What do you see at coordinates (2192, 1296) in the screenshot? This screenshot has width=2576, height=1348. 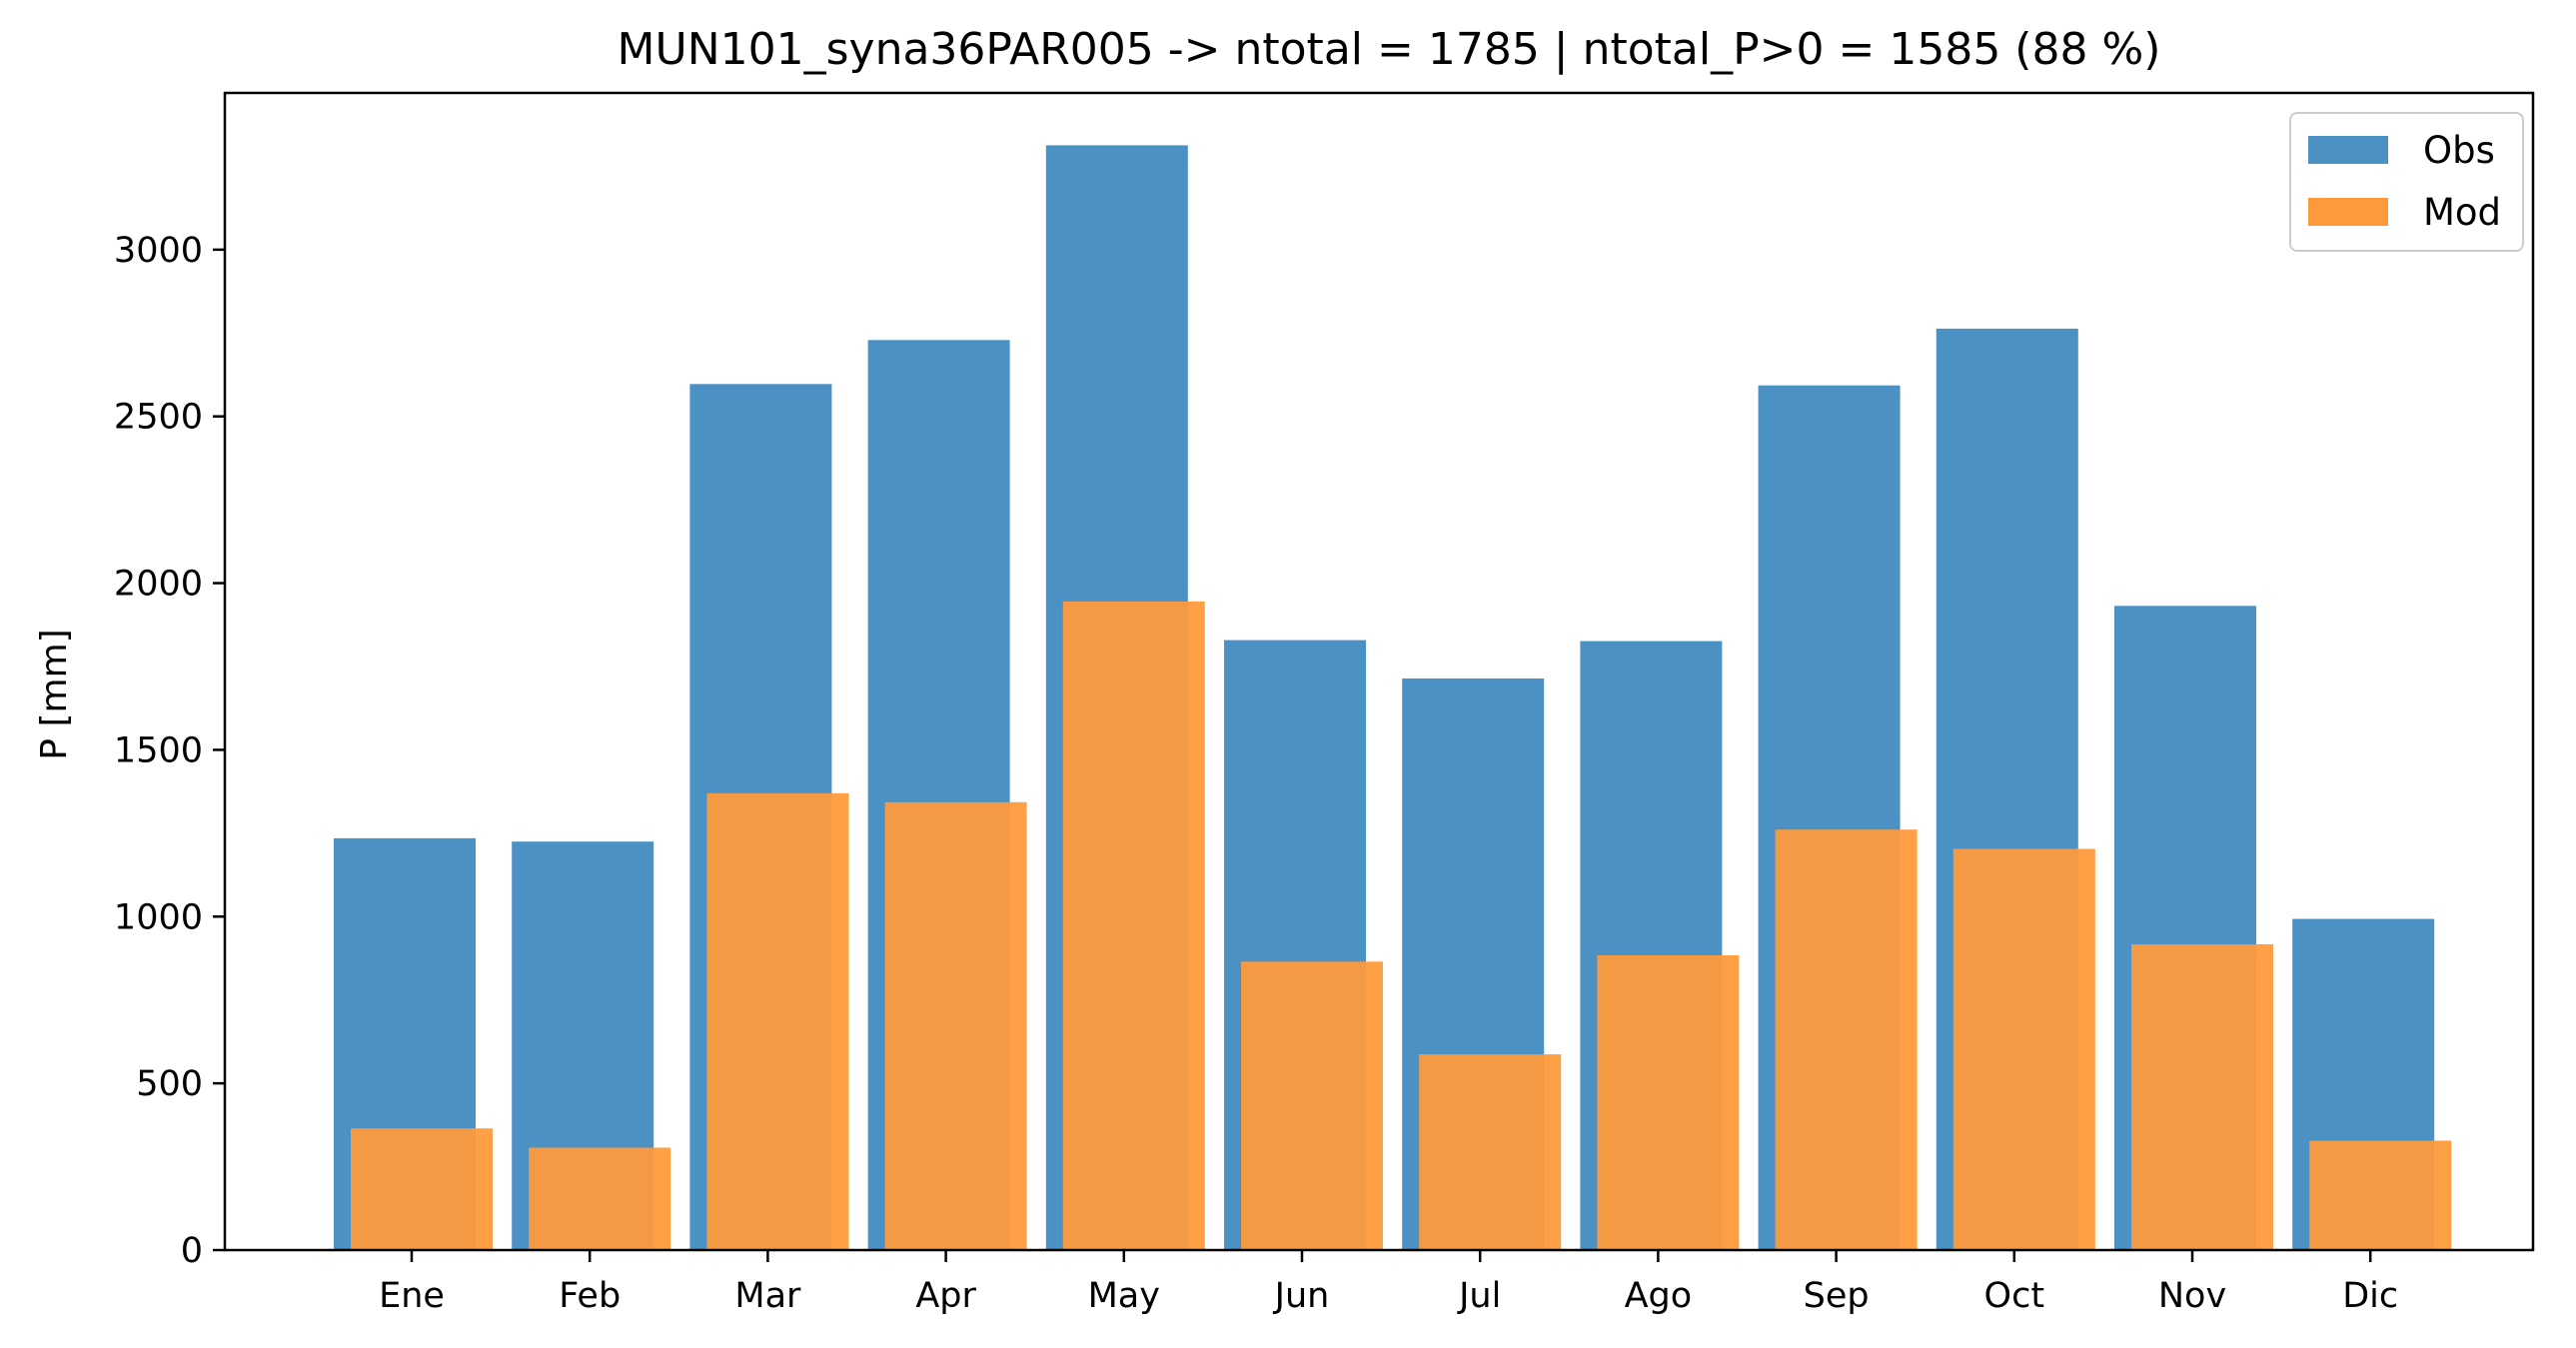 I see `x-tick-label-nov: Nov` at bounding box center [2192, 1296].